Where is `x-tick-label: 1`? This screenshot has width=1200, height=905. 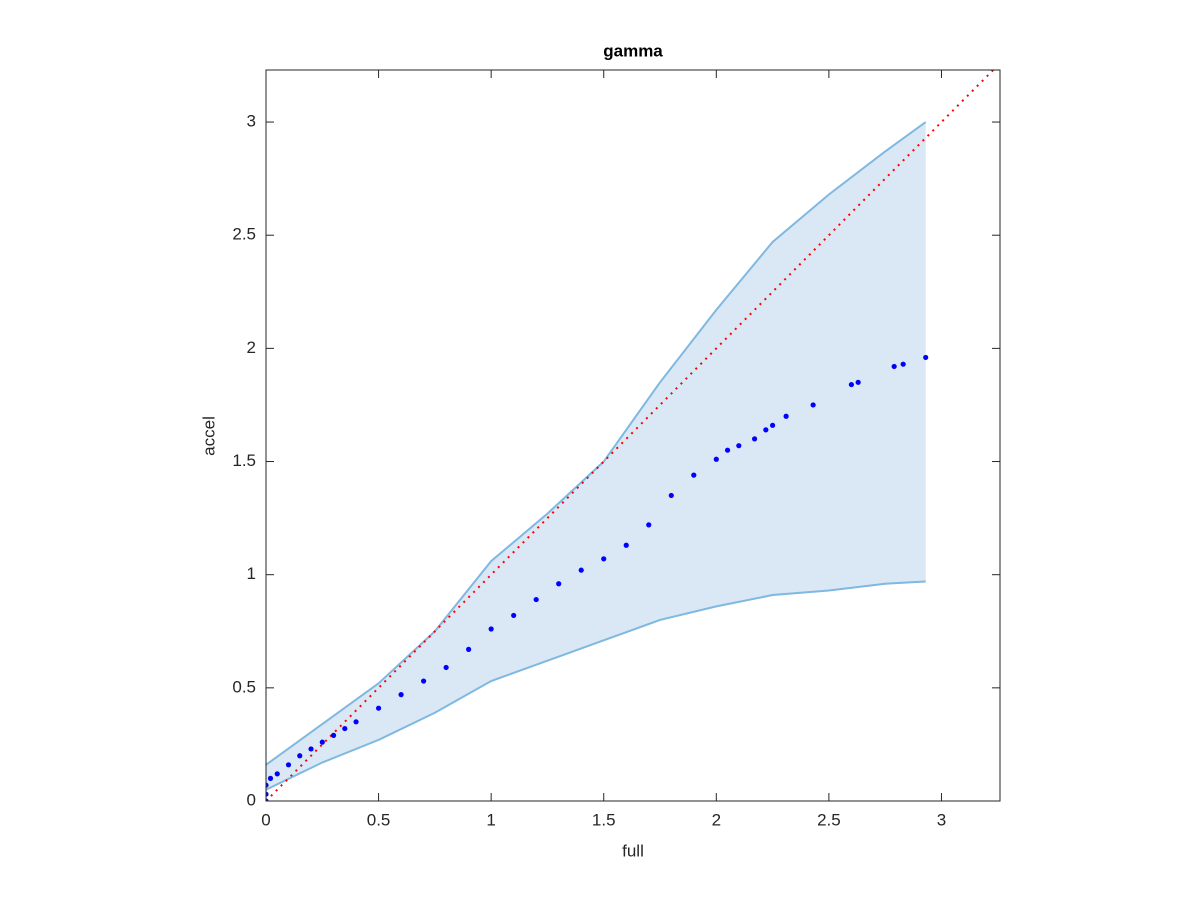 x-tick-label: 1 is located at coordinates (490, 819).